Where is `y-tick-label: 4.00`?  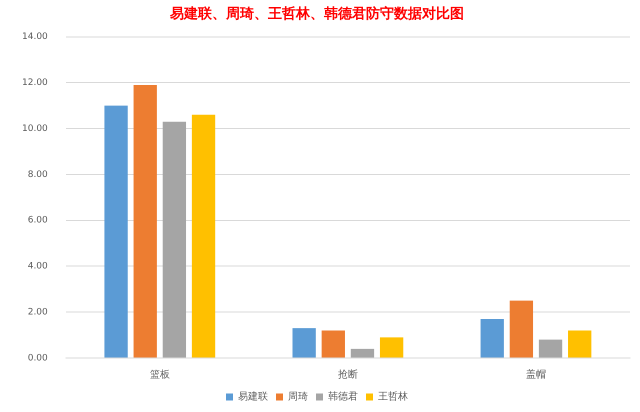 y-tick-label: 4.00 is located at coordinates (38, 267).